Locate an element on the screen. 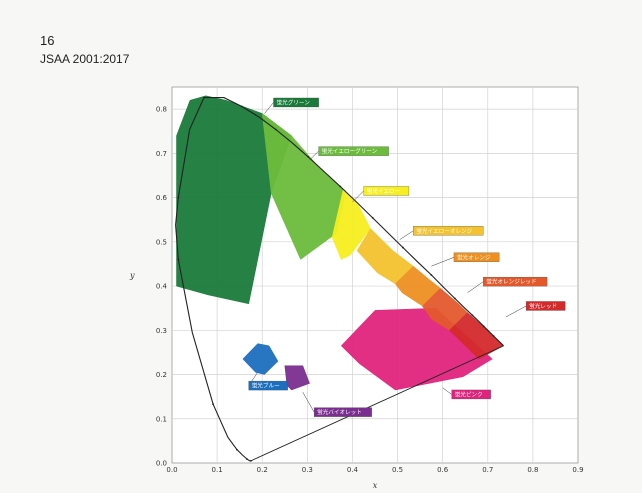  callout-蛍光ブルー: 蛍光ブルー is located at coordinates (268, 381).